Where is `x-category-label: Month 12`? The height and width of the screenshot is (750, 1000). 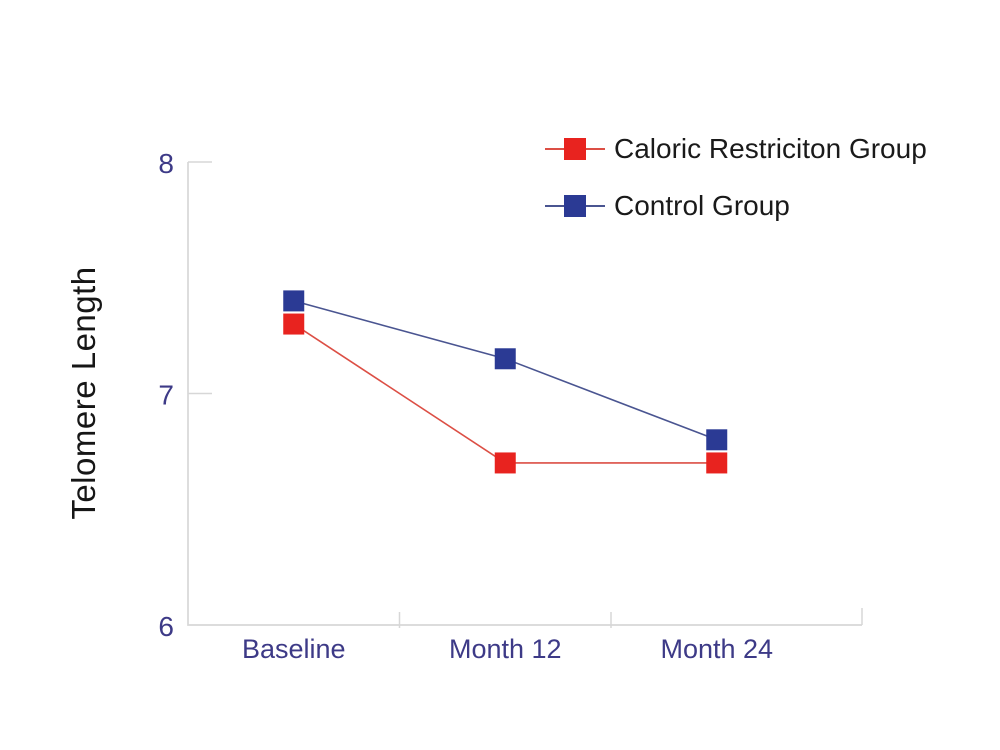
x-category-label: Month 12 is located at coordinates (505, 649).